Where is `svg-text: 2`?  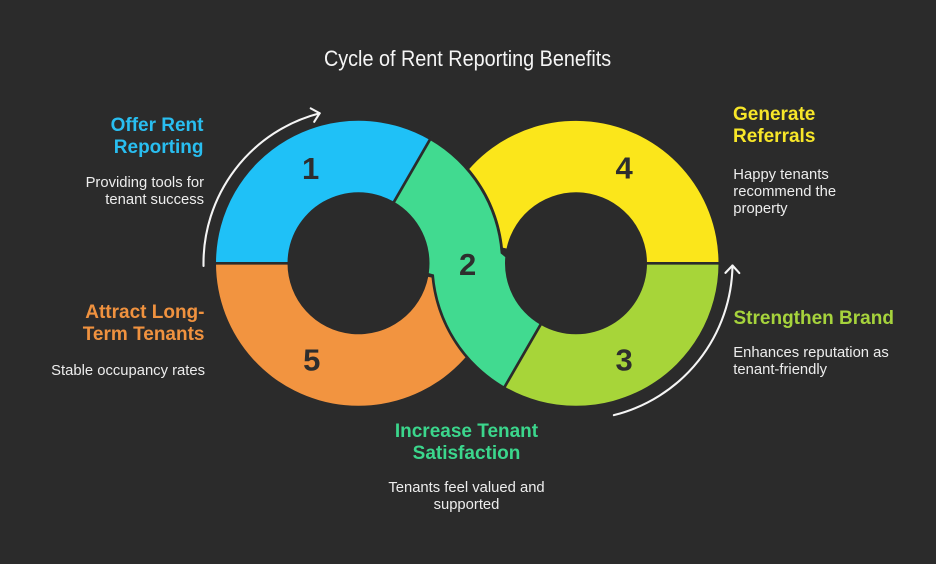
svg-text: 2 is located at coordinates (467, 264).